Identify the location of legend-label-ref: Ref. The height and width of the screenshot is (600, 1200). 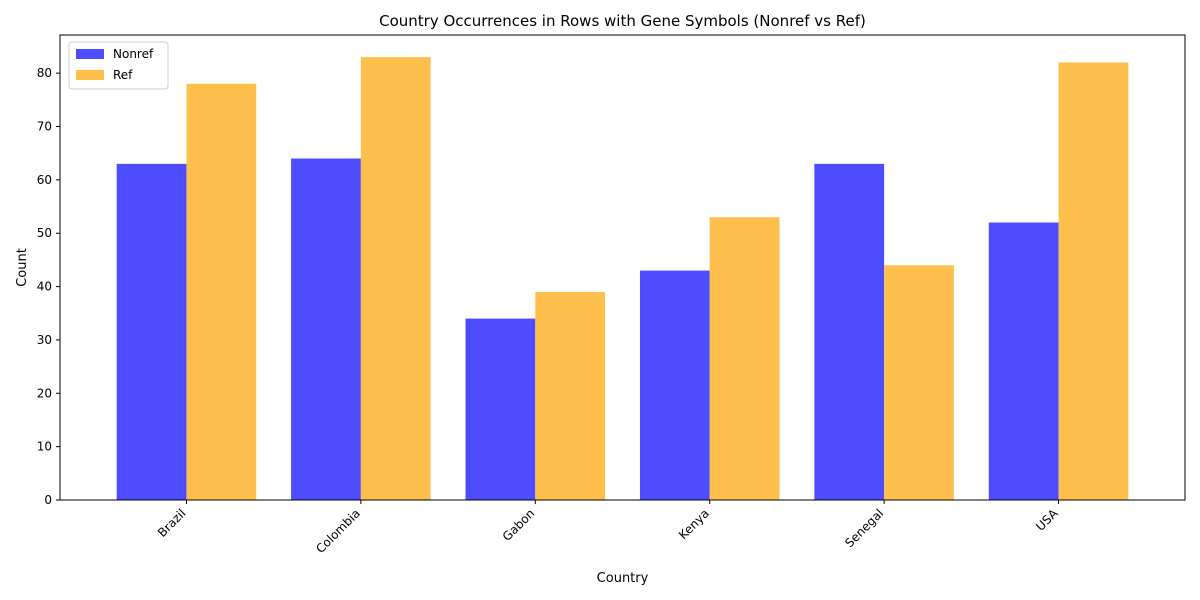
(123, 75).